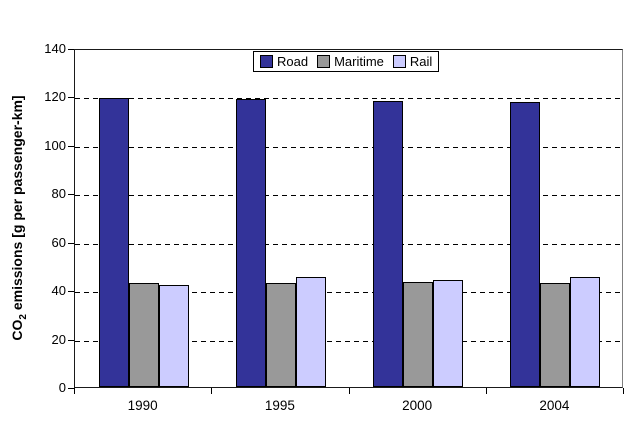 This screenshot has width=644, height=439. What do you see at coordinates (173, 336) in the screenshot?
I see `bar-rail-1990` at bounding box center [173, 336].